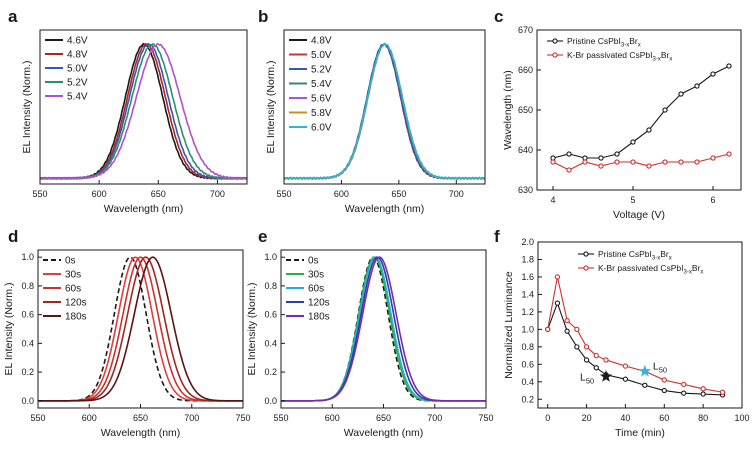 This screenshot has height=455, width=755. I want to click on y-axis-label: Wavelength (nm), so click(508, 110).